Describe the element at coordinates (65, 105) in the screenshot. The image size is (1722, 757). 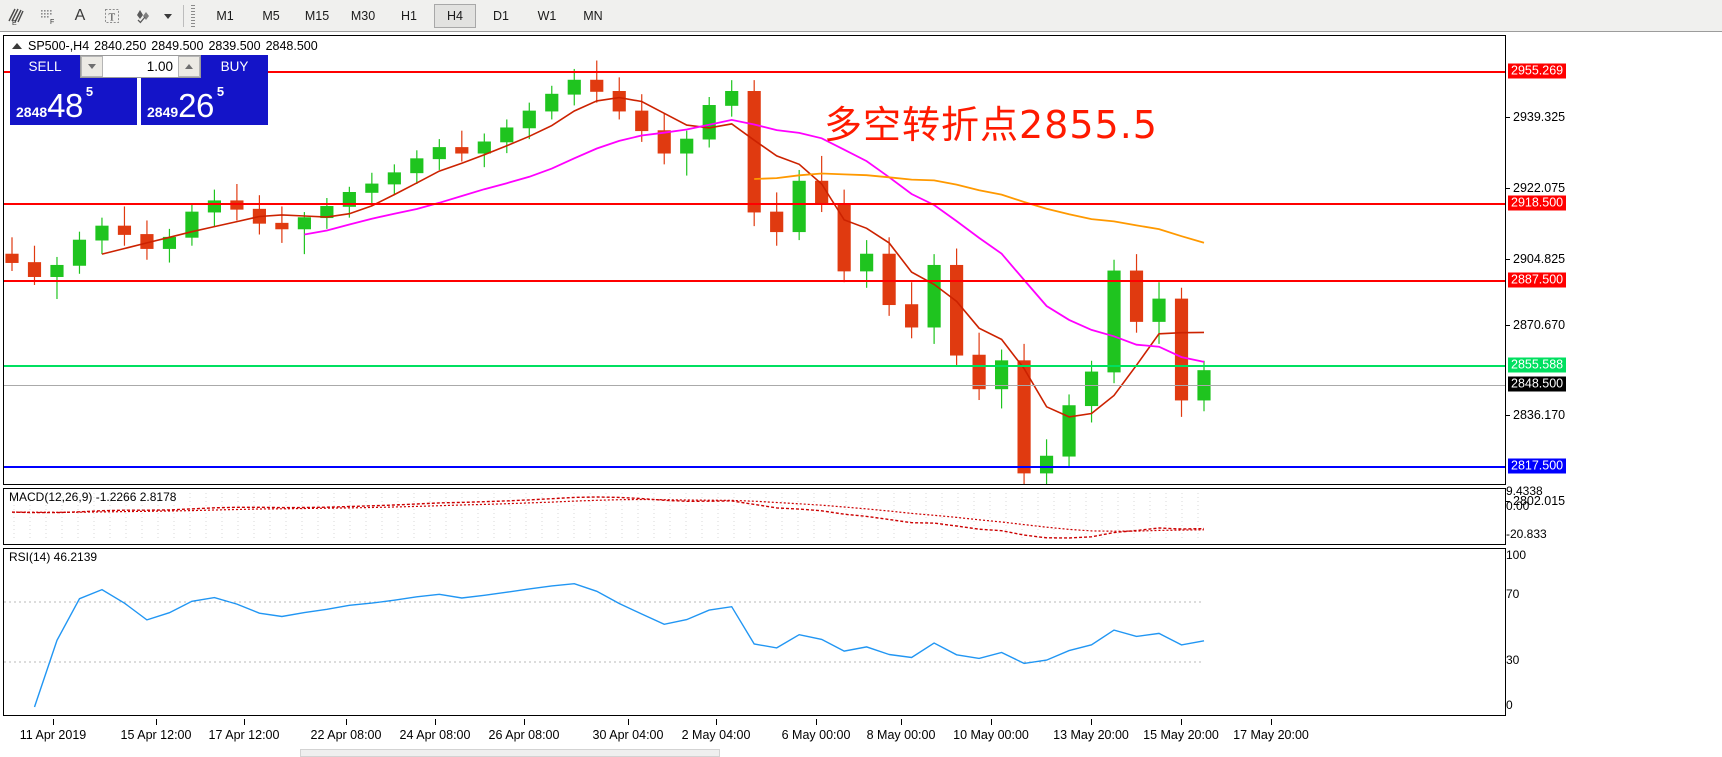
I see `sell-price-main: 48` at that location.